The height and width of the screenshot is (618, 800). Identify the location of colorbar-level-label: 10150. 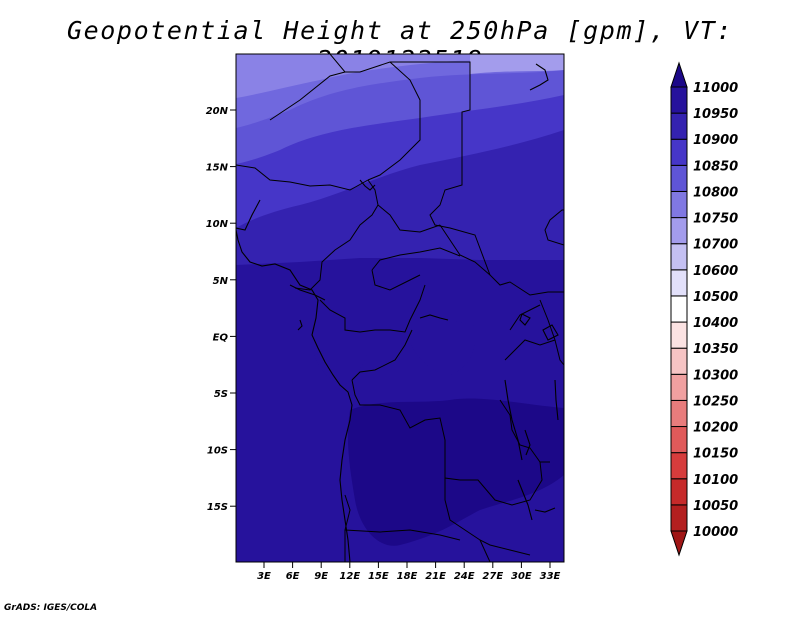
(715, 454).